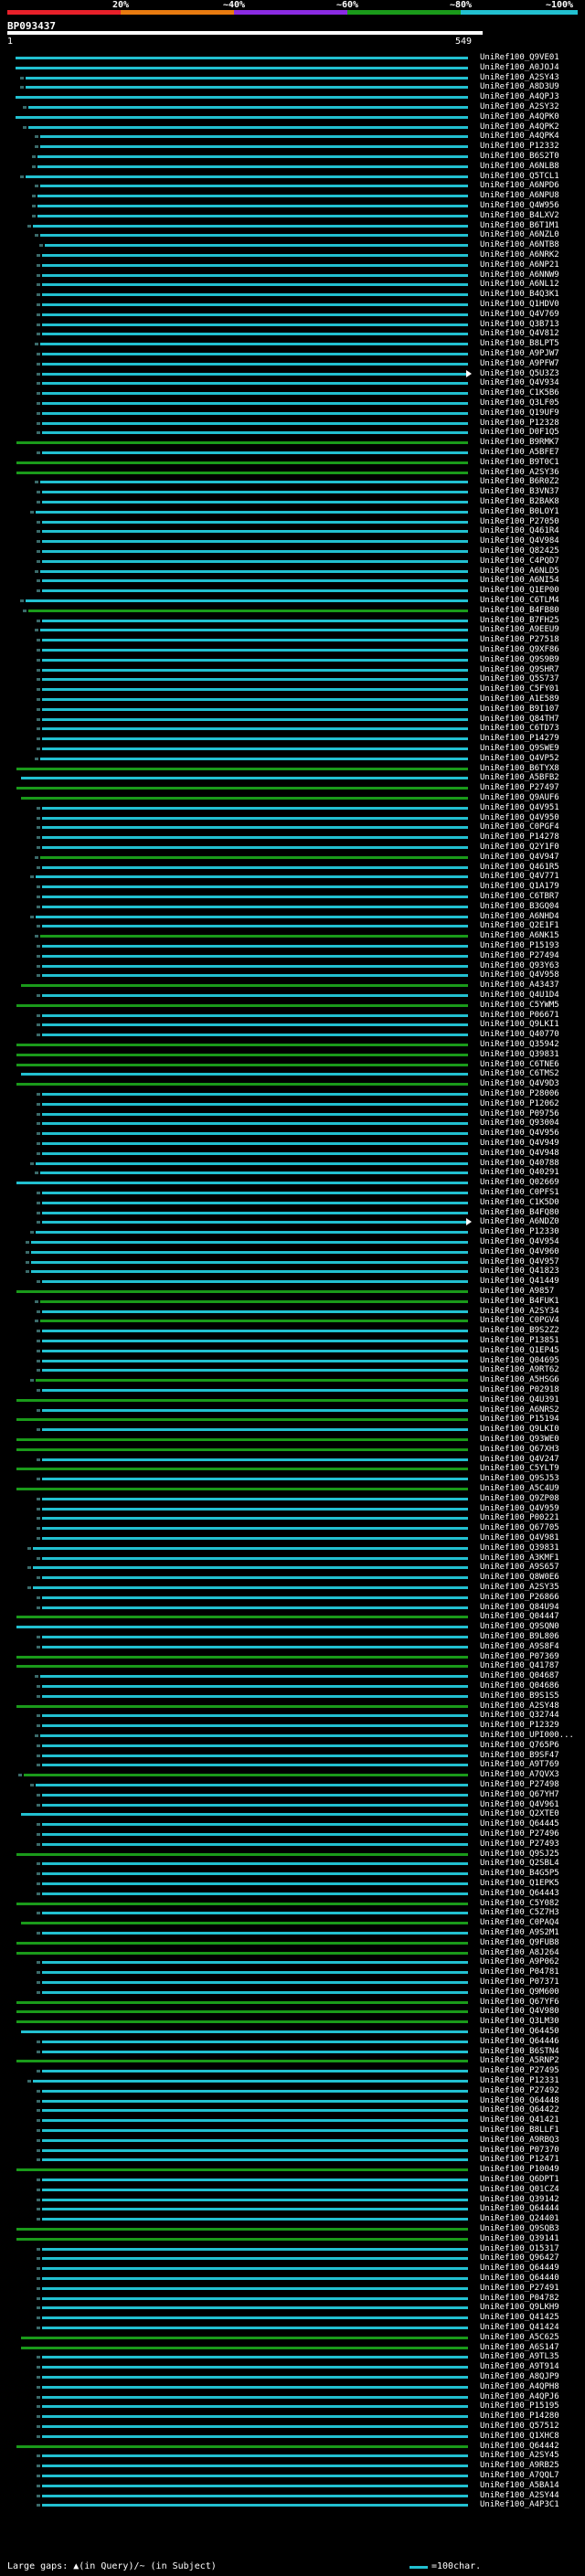 Image resolution: width=585 pixels, height=2576 pixels. What do you see at coordinates (519, 1459) in the screenshot?
I see `hit-label: UniRef100_Q4V247` at bounding box center [519, 1459].